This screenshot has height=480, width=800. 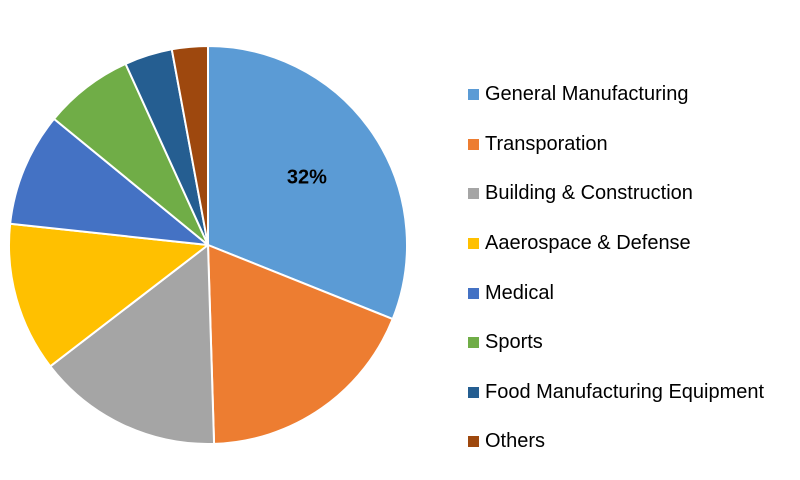 What do you see at coordinates (589, 193) in the screenshot?
I see `legend-label: Building & Construction` at bounding box center [589, 193].